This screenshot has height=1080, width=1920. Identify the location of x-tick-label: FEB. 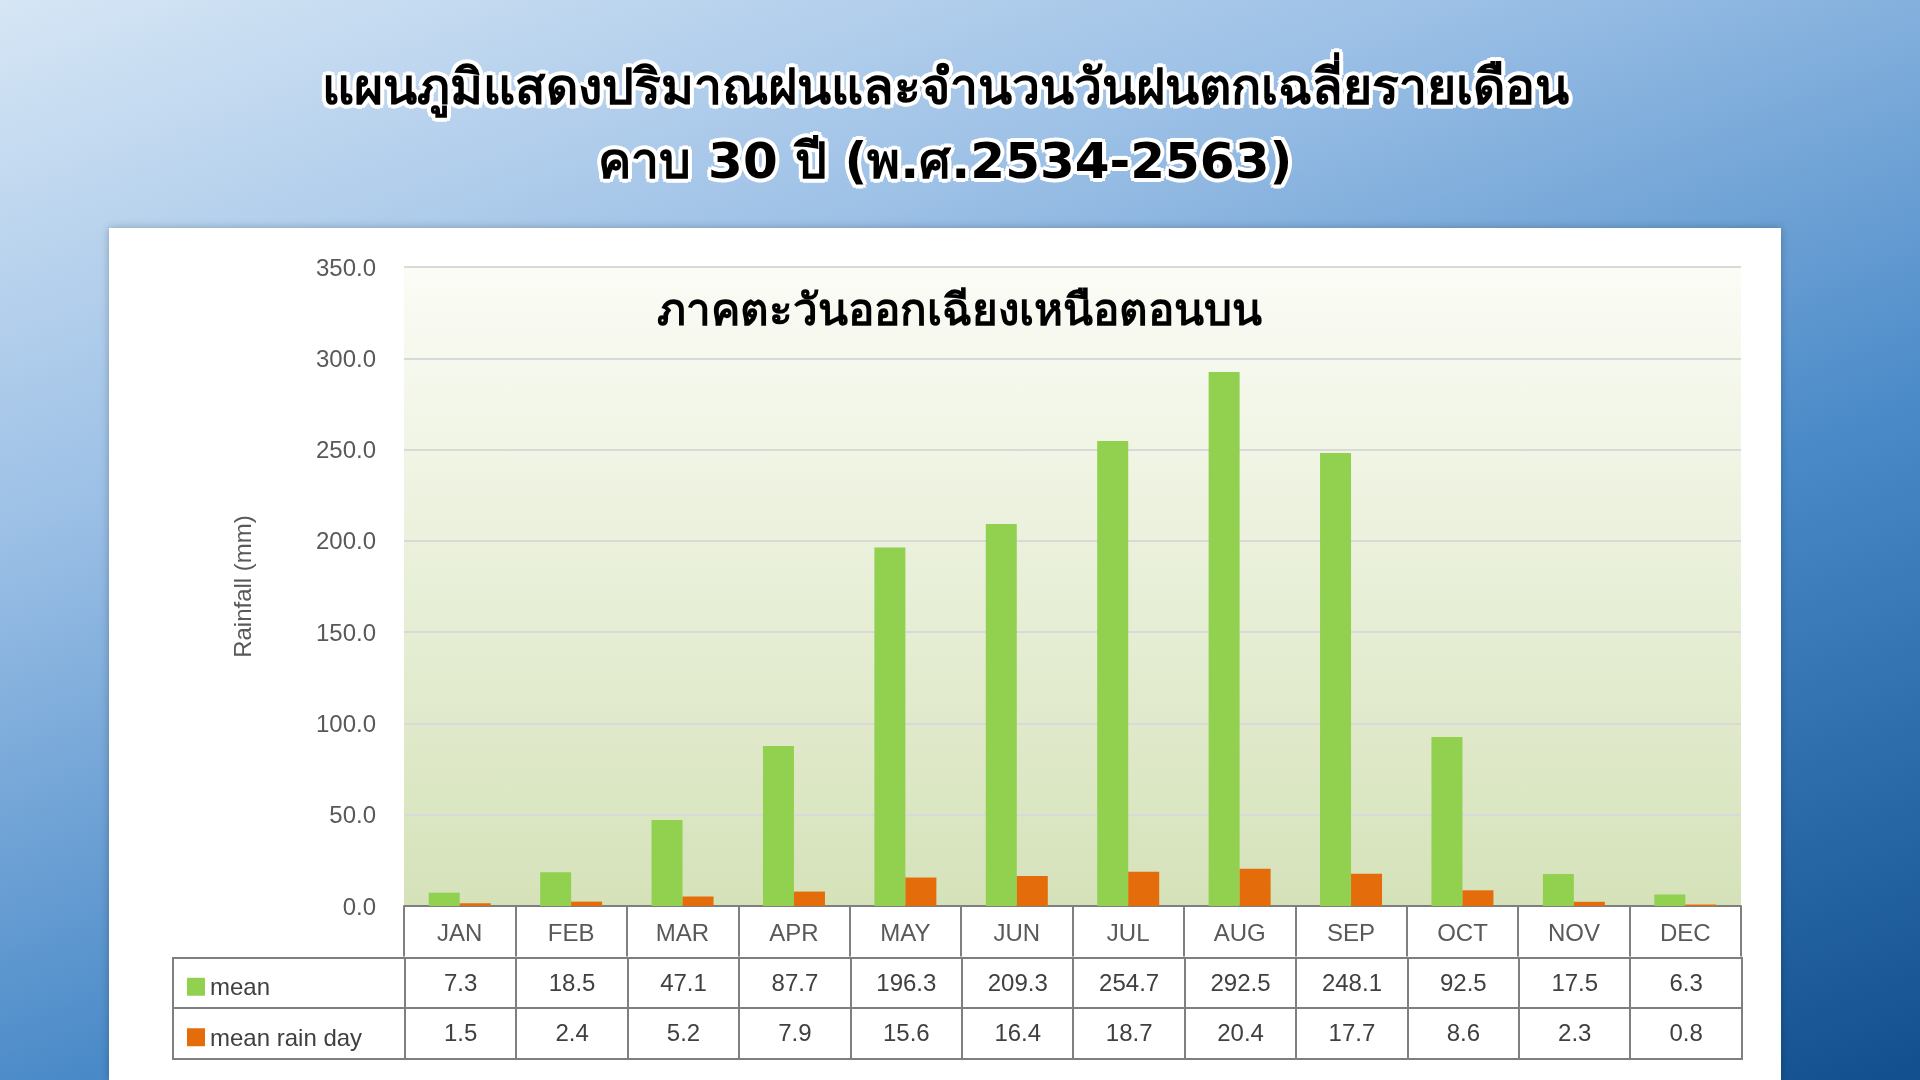
(571, 932).